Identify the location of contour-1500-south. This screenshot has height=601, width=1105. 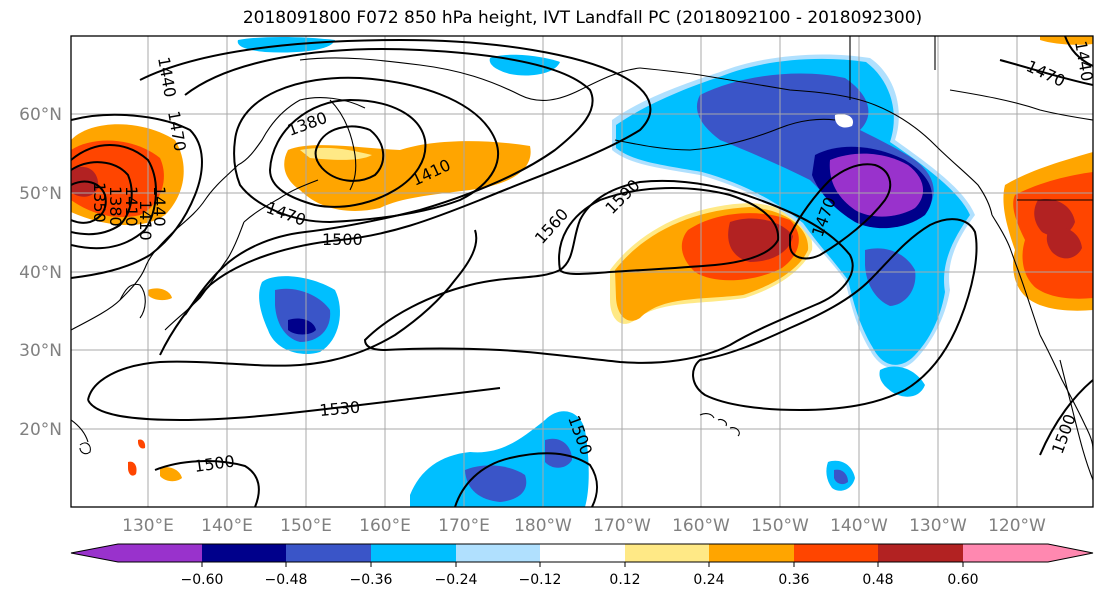
(207, 483).